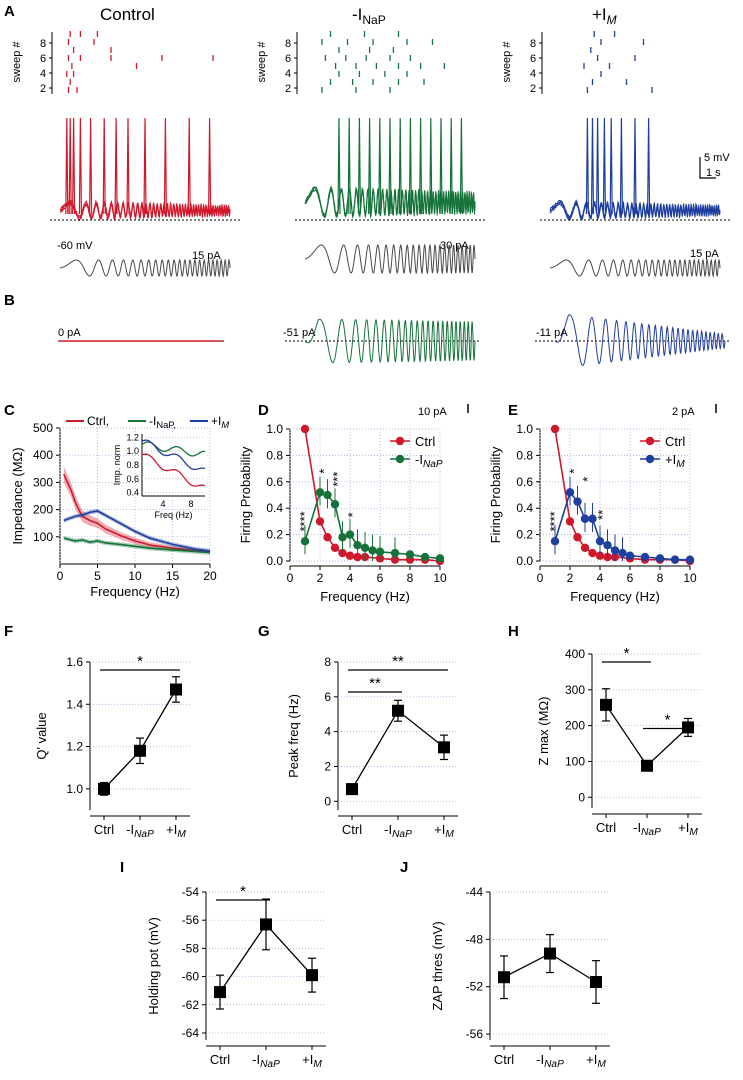 The width and height of the screenshot is (743, 1080). I want to click on y-tick-label: 2, so click(327, 766).